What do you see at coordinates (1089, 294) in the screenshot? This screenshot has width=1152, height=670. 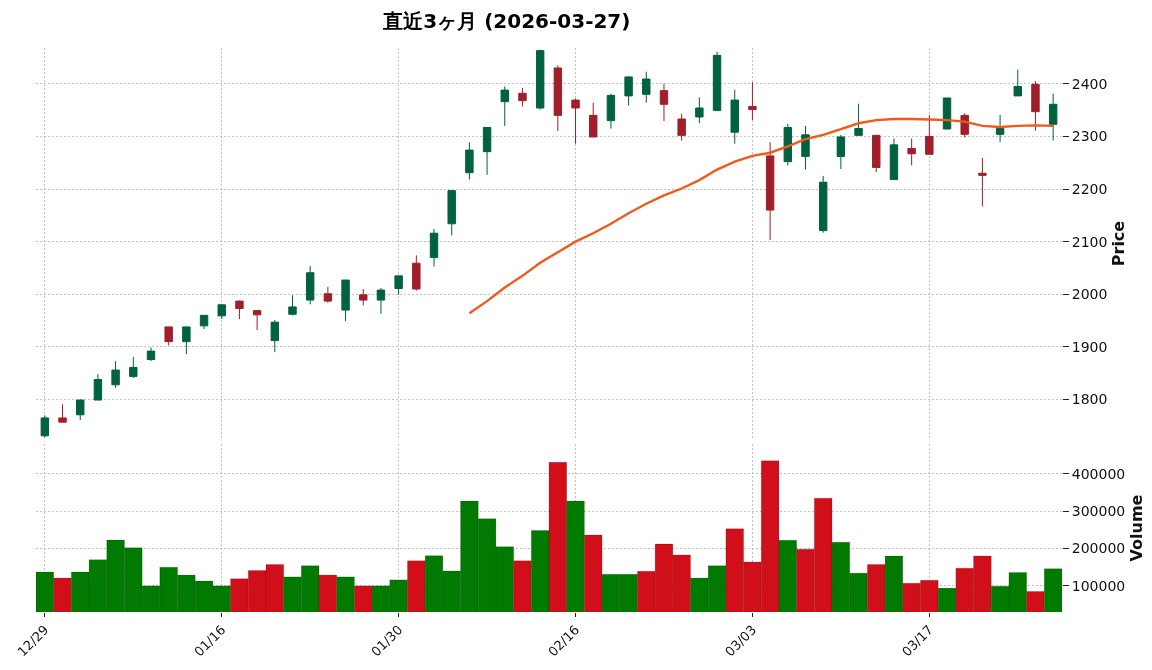 I see `y-tick-label: 2000` at bounding box center [1089, 294].